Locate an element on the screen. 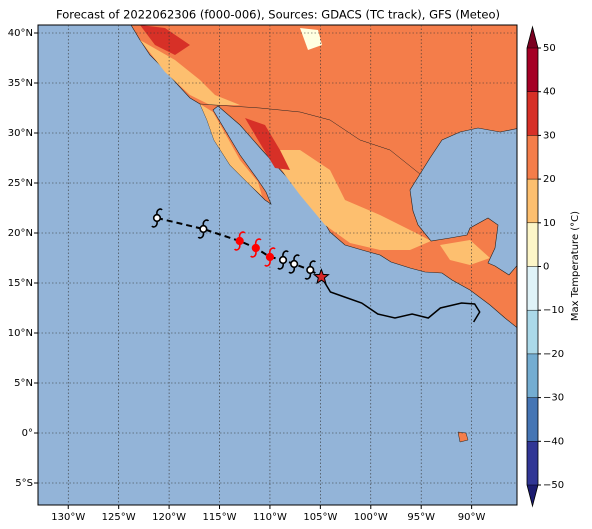 Image resolution: width=592 pixels, height=529 pixels. x-tick-label: 125°W is located at coordinates (119, 517).